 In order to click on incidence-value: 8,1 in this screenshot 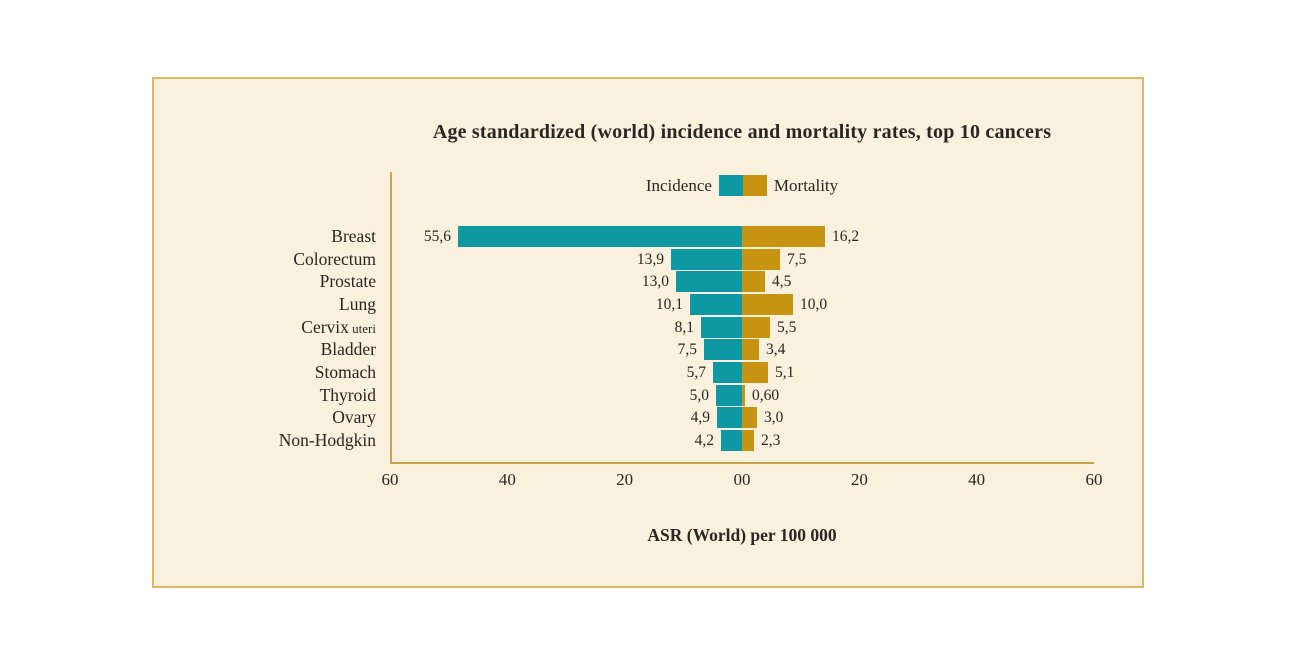, I will do `click(684, 327)`.